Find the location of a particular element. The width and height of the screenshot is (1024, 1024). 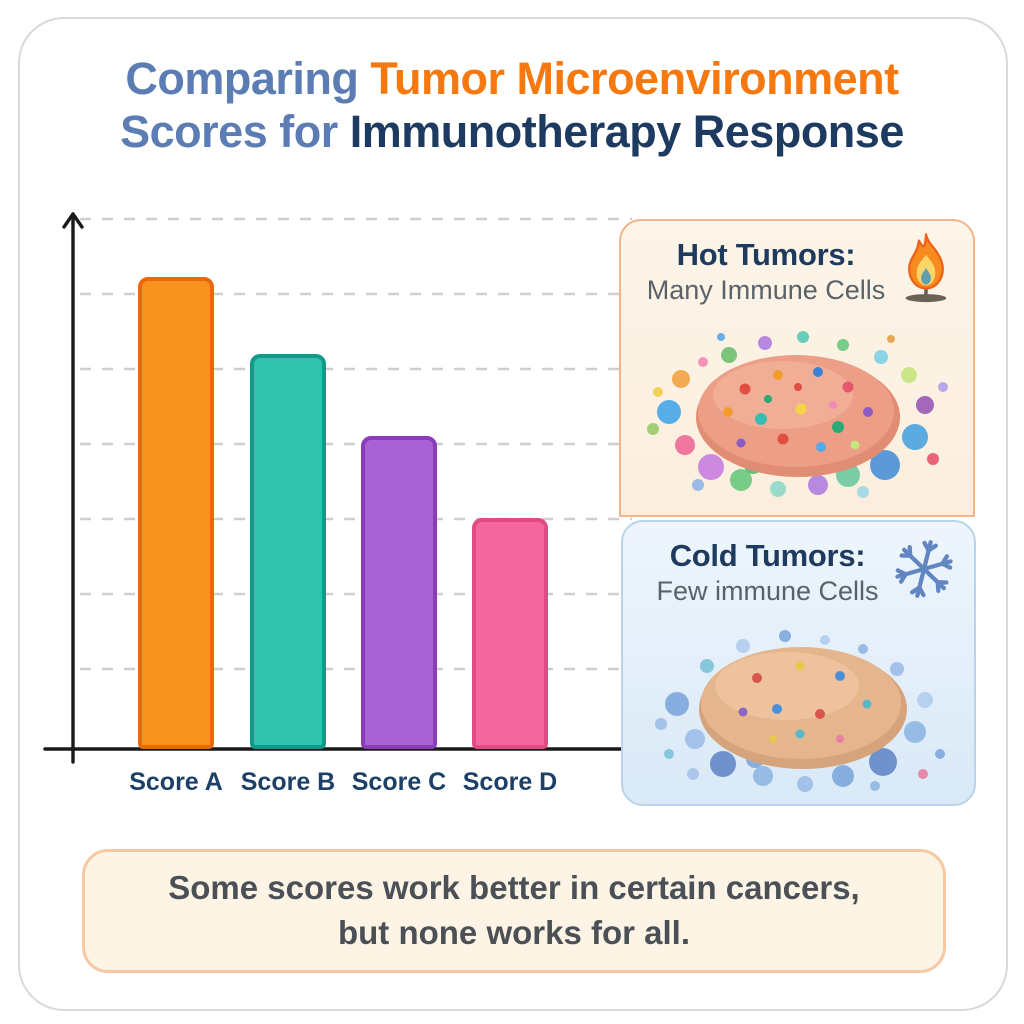

title-segment: Immunotherapy Response is located at coordinates (627, 132).